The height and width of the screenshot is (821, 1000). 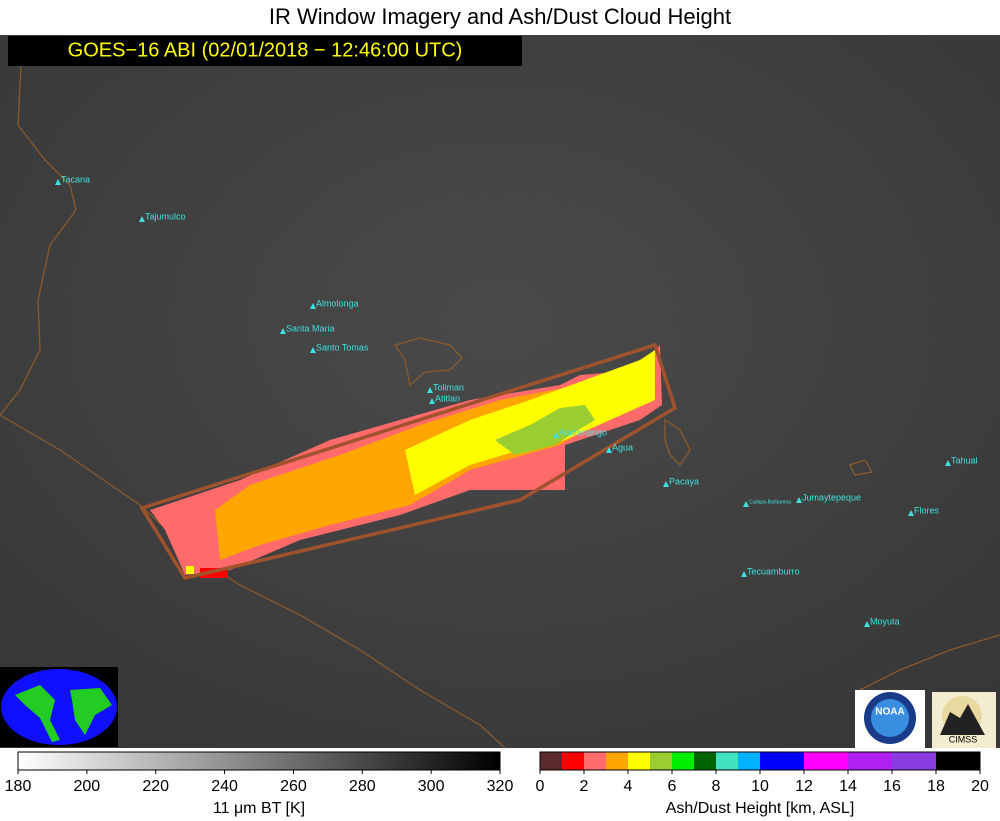 What do you see at coordinates (583, 432) in the screenshot?
I see `volcano-label: Acatenango` at bounding box center [583, 432].